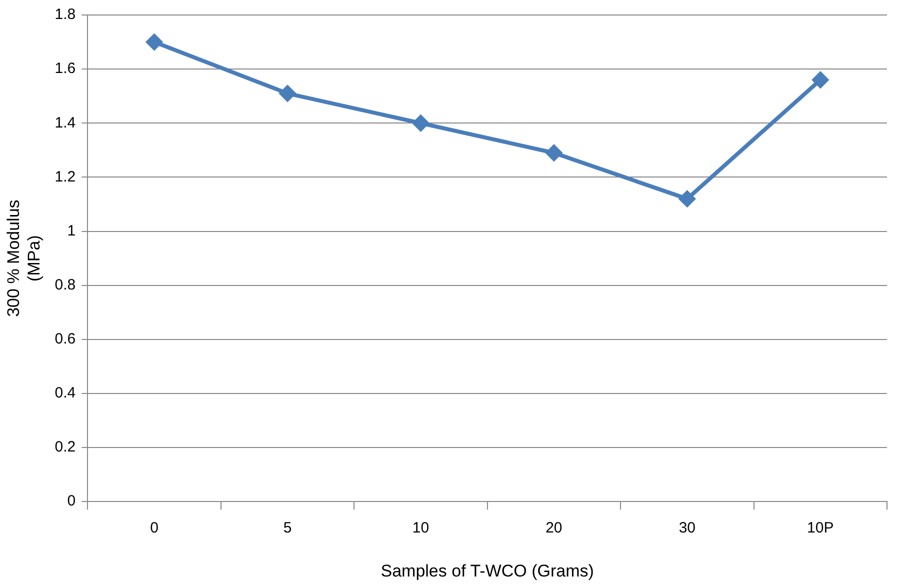  Describe the element at coordinates (65, 285) in the screenshot. I see `y-tick-label: 0.8` at that location.